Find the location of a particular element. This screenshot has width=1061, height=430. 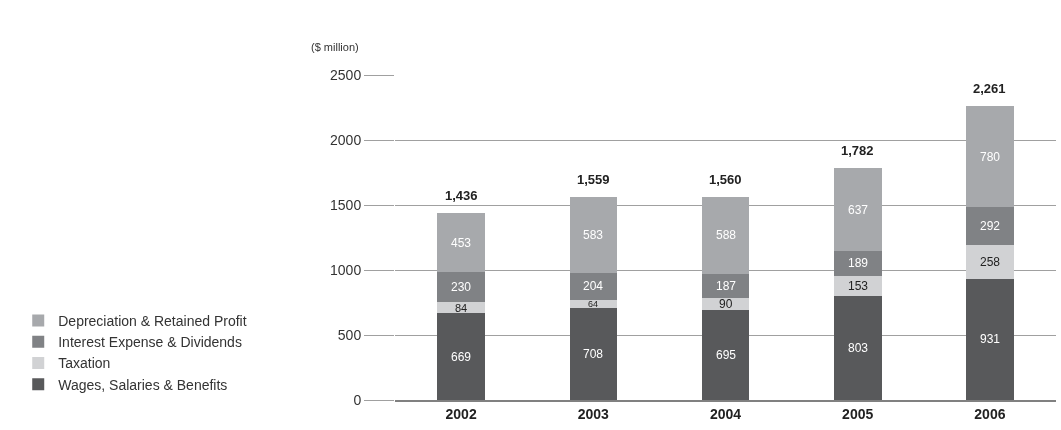

y-tick-label: 0 is located at coordinates (357, 399).